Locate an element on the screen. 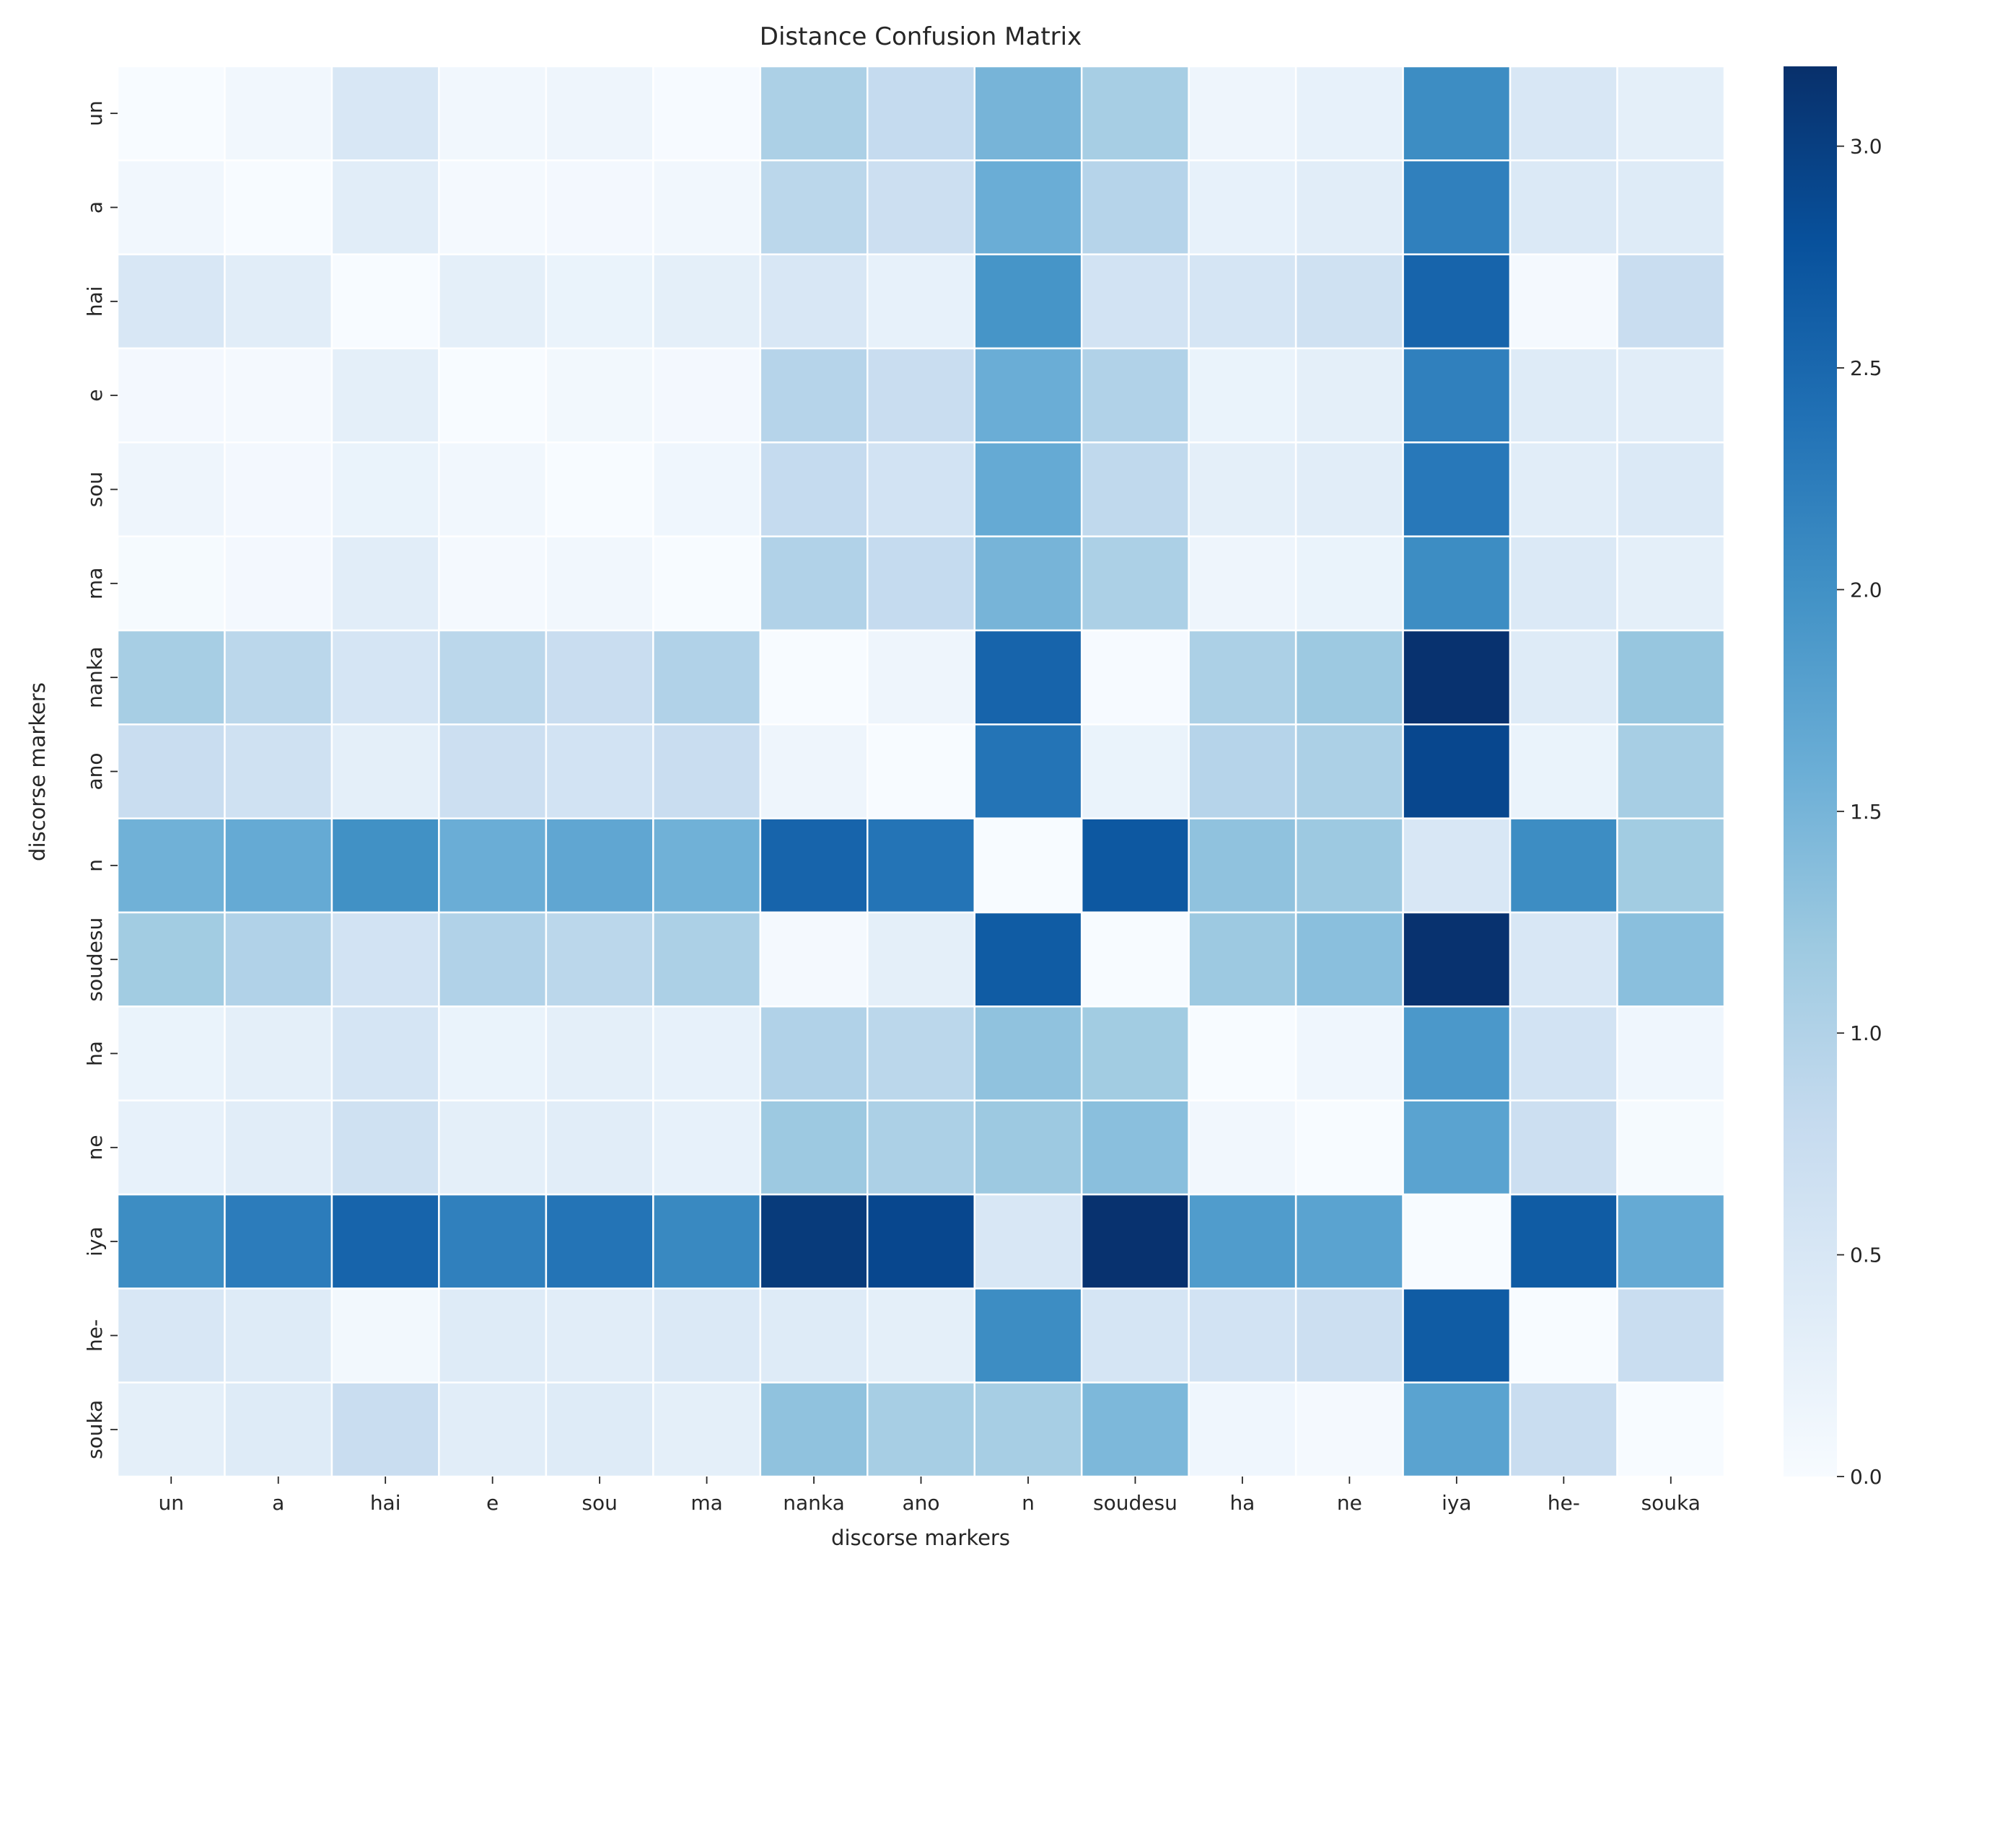  colorbar-ticks: 0.0 0.5 1.0 1.5 2.0 2.5 3.0 is located at coordinates (1859, 812).